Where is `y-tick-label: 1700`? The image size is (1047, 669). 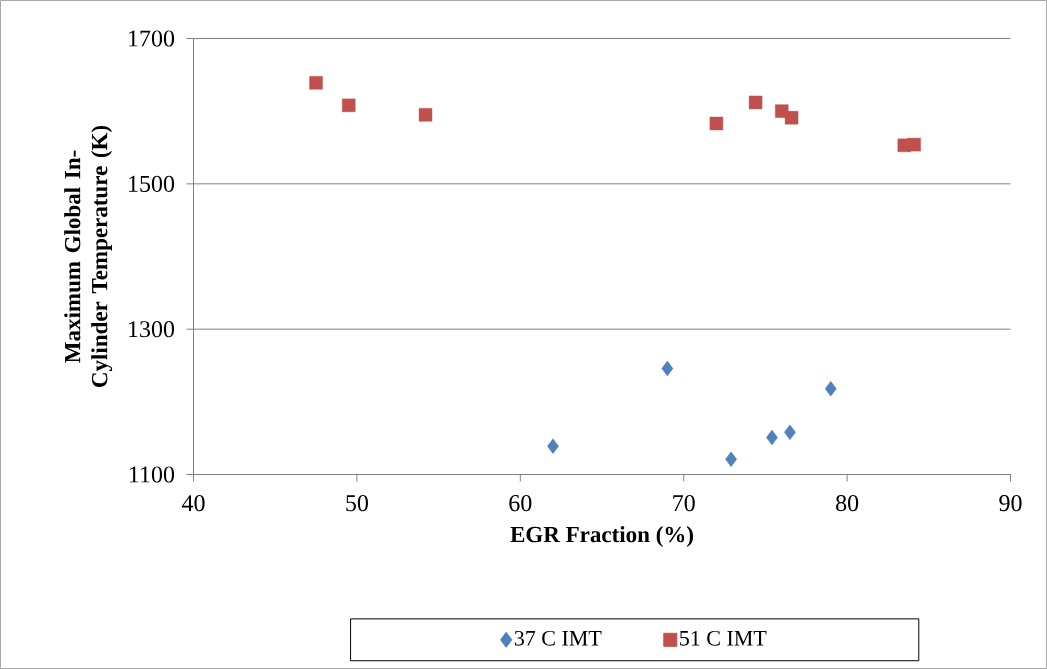
y-tick-label: 1700 is located at coordinates (152, 38).